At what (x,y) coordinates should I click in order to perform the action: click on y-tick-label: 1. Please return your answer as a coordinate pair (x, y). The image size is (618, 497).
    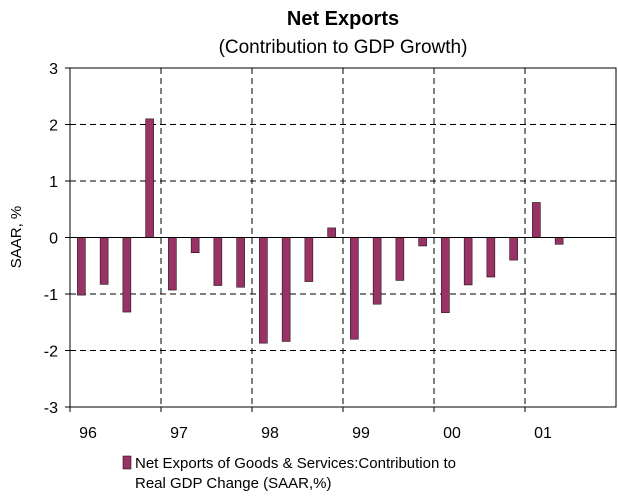
    Looking at the image, I should click on (53, 182).